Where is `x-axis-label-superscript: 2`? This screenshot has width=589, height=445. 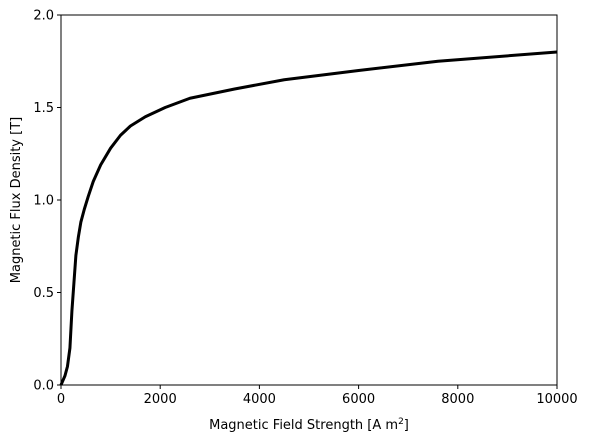
x-axis-label-superscript: 2 is located at coordinates (401, 422).